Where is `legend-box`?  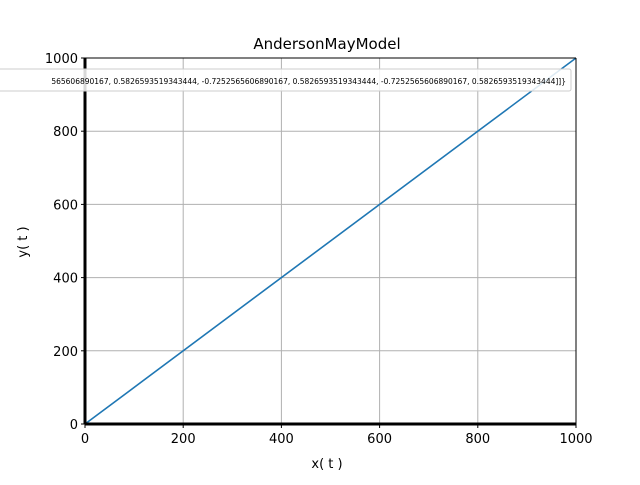
legend-box is located at coordinates (286, 80).